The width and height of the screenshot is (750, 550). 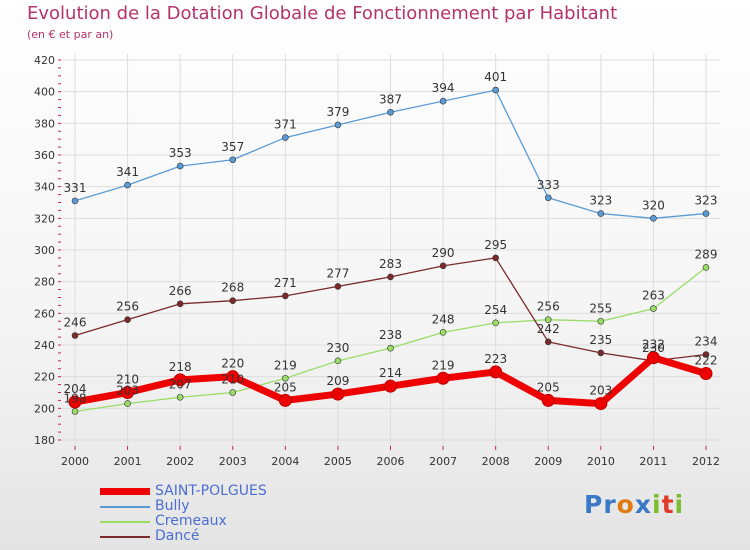 What do you see at coordinates (443, 88) in the screenshot?
I see `data-label: 394` at bounding box center [443, 88].